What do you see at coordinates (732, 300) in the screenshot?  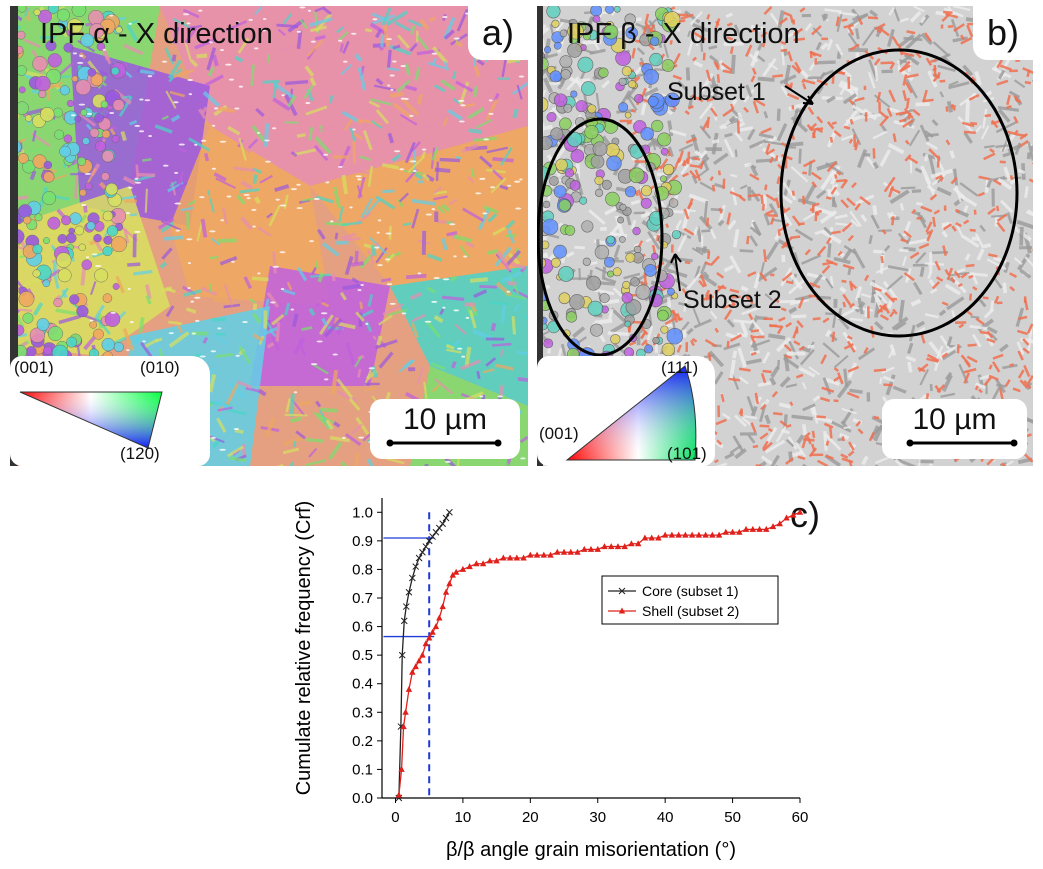 I see `subset2-label: Subset 2` at bounding box center [732, 300].